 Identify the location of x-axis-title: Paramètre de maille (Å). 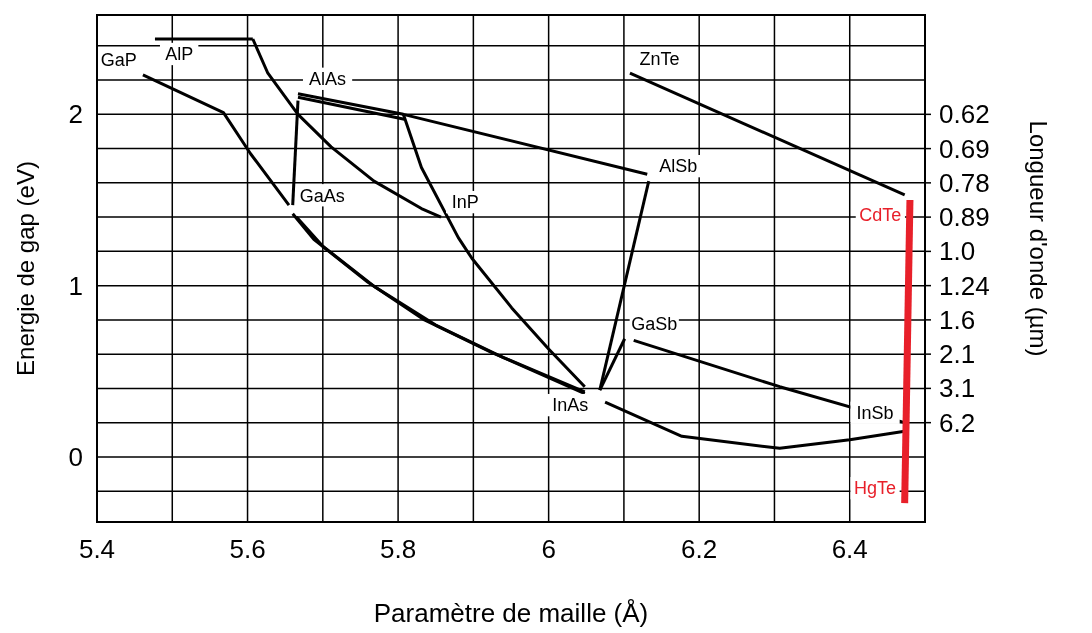
(511, 613).